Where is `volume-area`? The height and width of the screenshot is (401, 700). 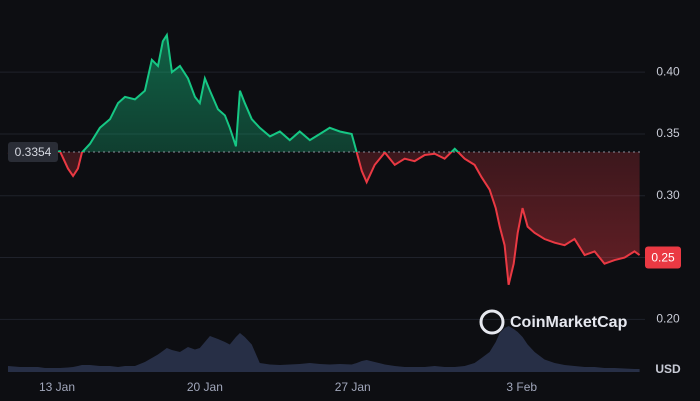 volume-area is located at coordinates (324, 349).